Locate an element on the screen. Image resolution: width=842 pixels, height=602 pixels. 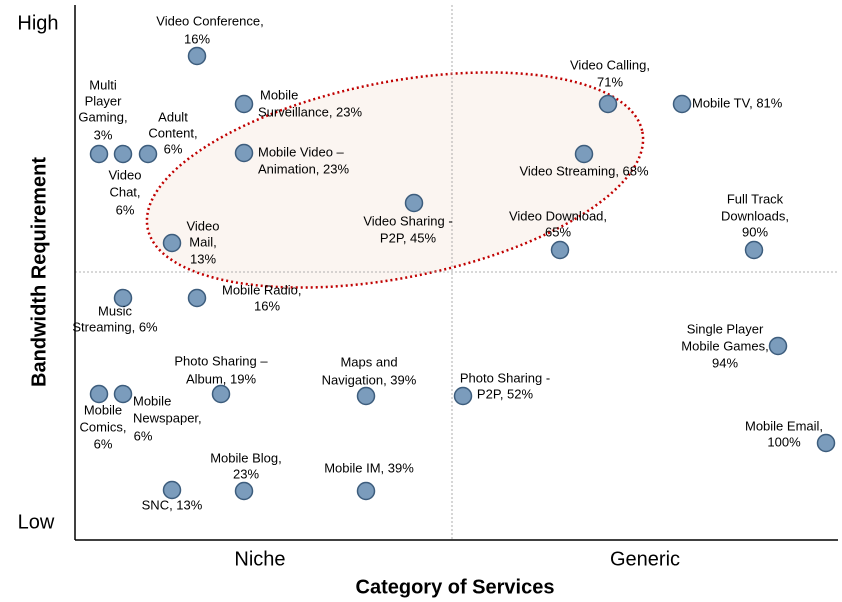
x-right: Generic is located at coordinates (645, 559).